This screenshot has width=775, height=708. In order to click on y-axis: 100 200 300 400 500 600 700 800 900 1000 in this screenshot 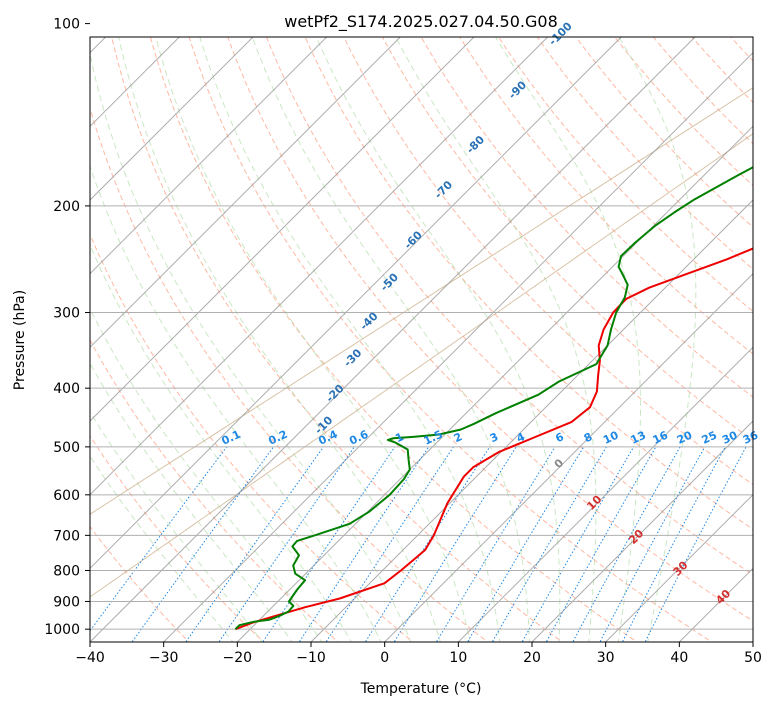, I will do `click(67, 327)`.